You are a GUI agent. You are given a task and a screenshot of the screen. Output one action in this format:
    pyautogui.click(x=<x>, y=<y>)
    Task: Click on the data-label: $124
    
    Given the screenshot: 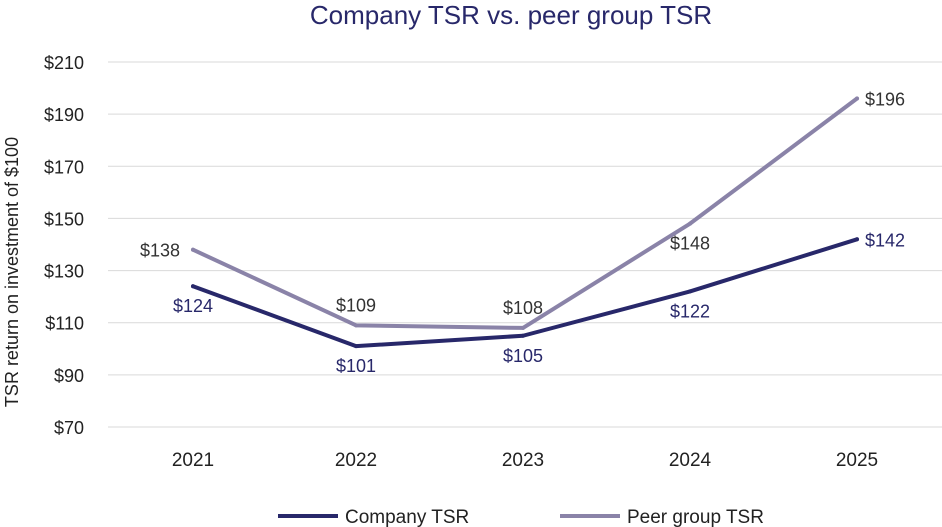 What is the action you would take?
    pyautogui.click(x=193, y=306)
    